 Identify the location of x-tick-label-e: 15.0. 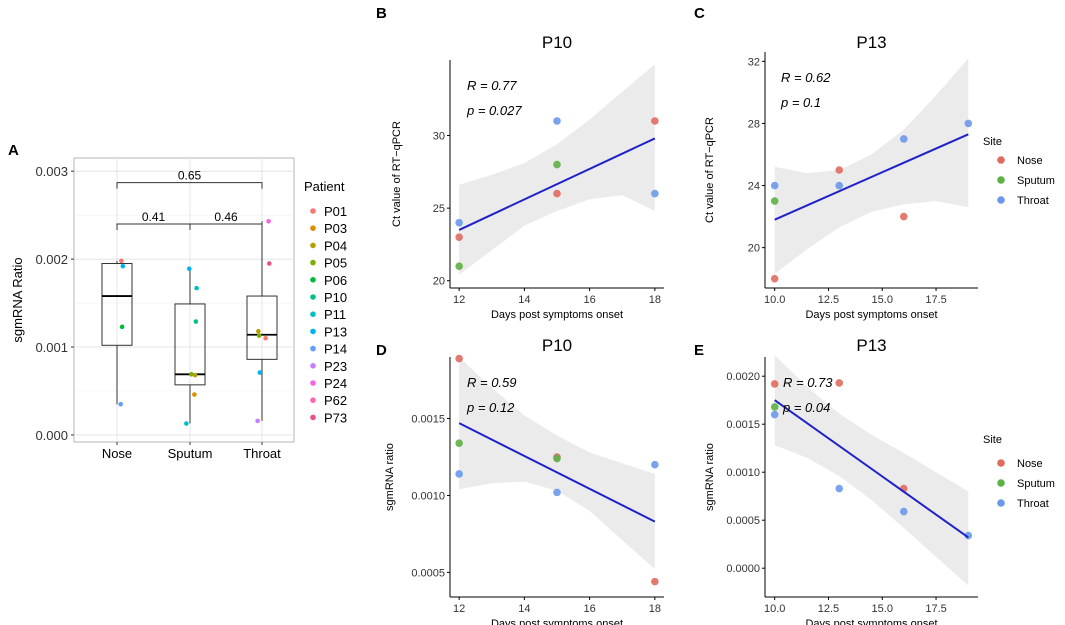
(882, 609).